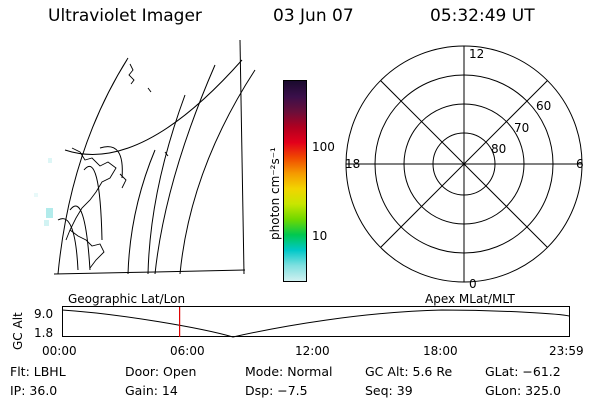 This screenshot has width=600, height=400. What do you see at coordinates (482, 16) in the screenshot?
I see `time-label: 05:32:49 UT` at bounding box center [482, 16].